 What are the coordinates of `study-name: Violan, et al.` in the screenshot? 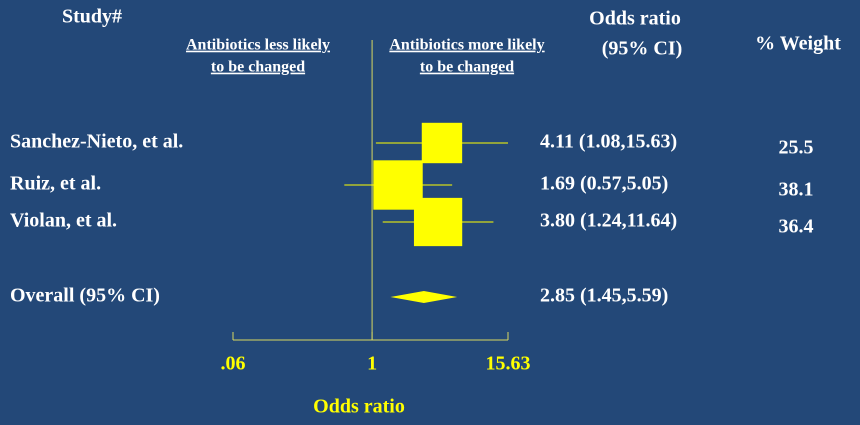 It's located at (63, 221).